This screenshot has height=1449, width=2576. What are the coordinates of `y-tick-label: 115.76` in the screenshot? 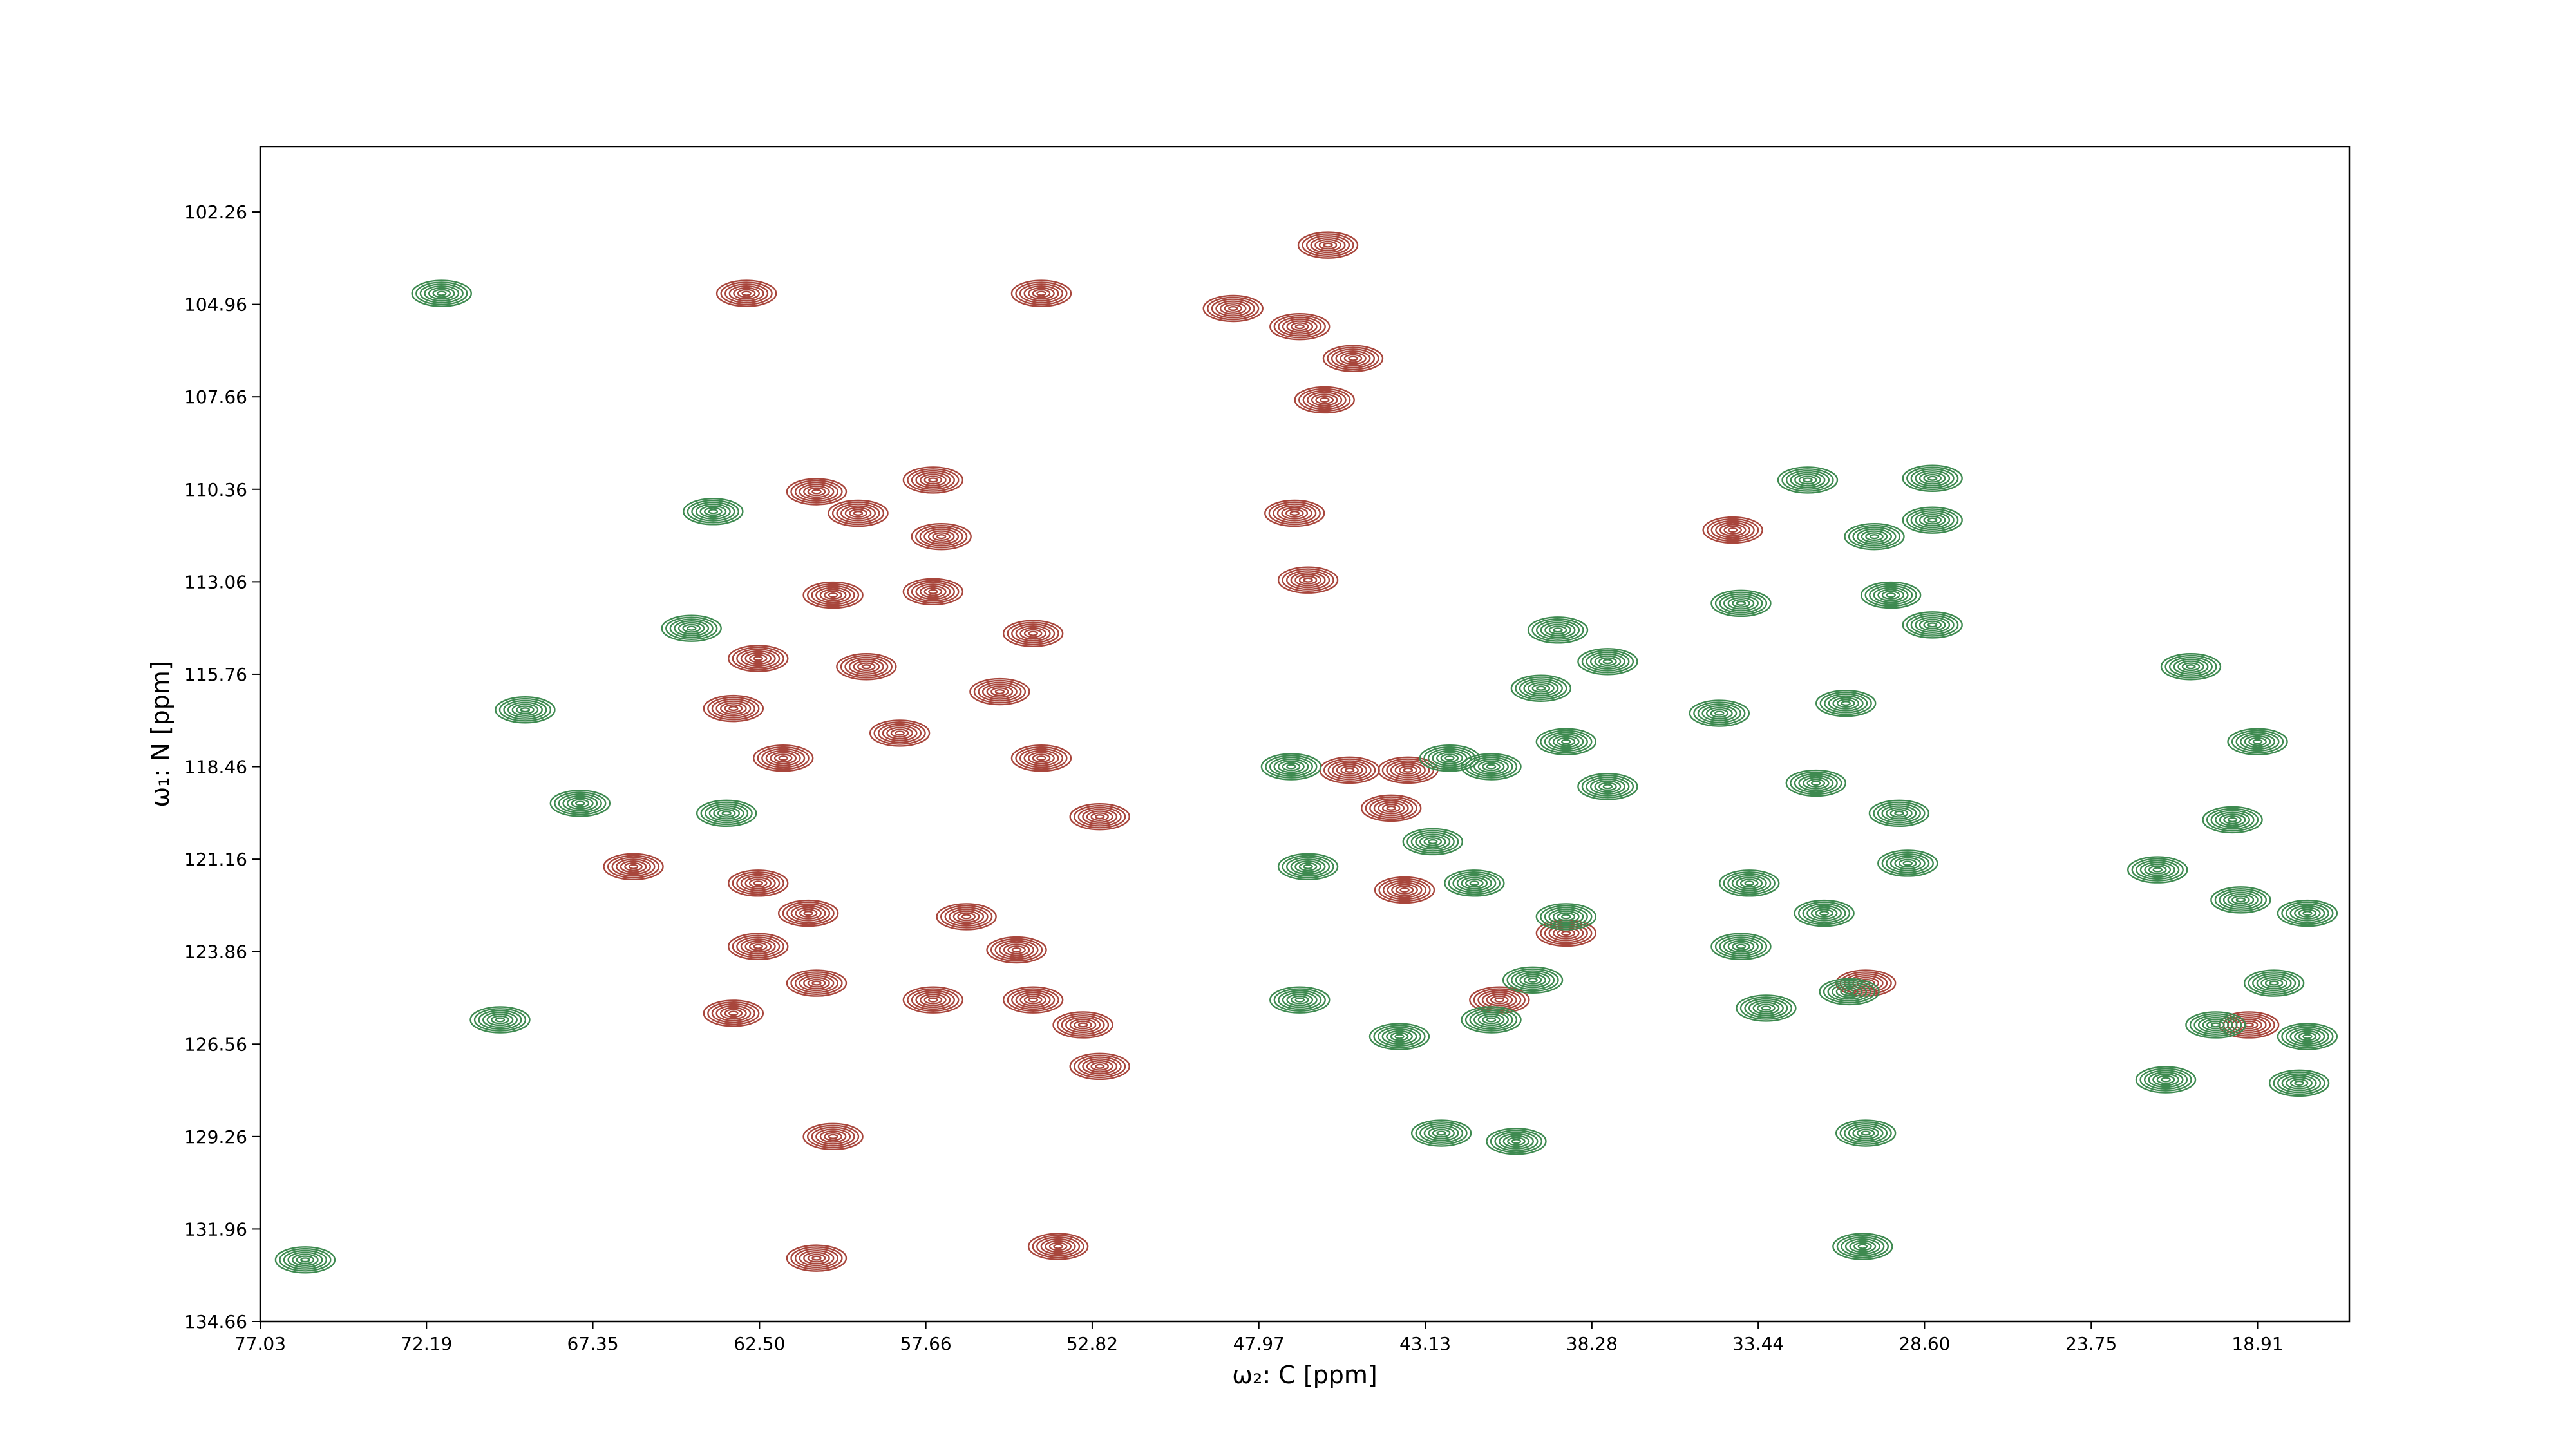 It's located at (215, 675).